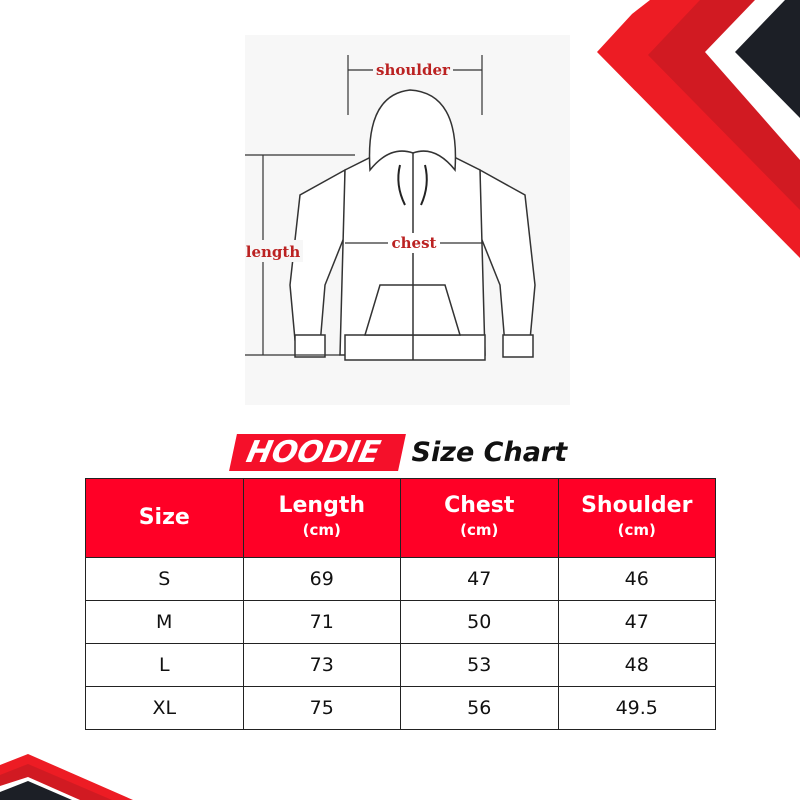  I want to click on header-label: Shoulder, so click(637, 505).